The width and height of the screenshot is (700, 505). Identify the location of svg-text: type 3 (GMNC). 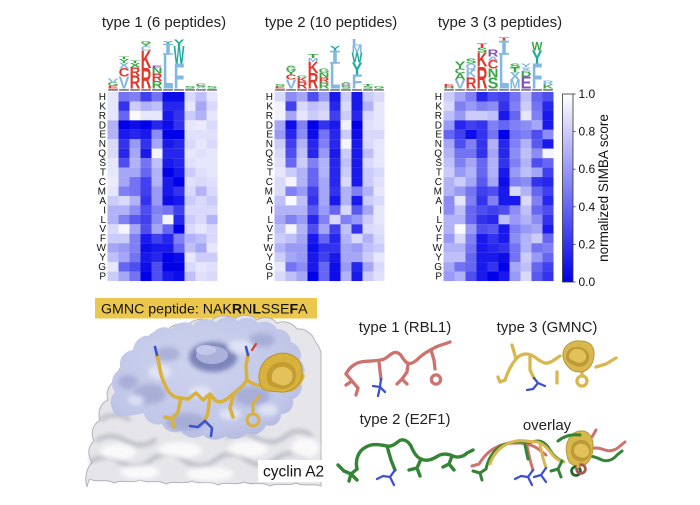
(547, 327).